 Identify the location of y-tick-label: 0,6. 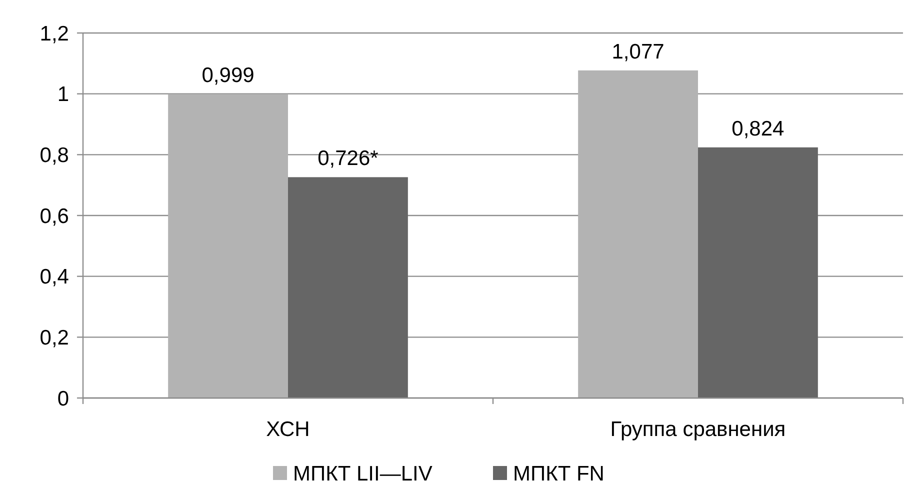
(54, 216).